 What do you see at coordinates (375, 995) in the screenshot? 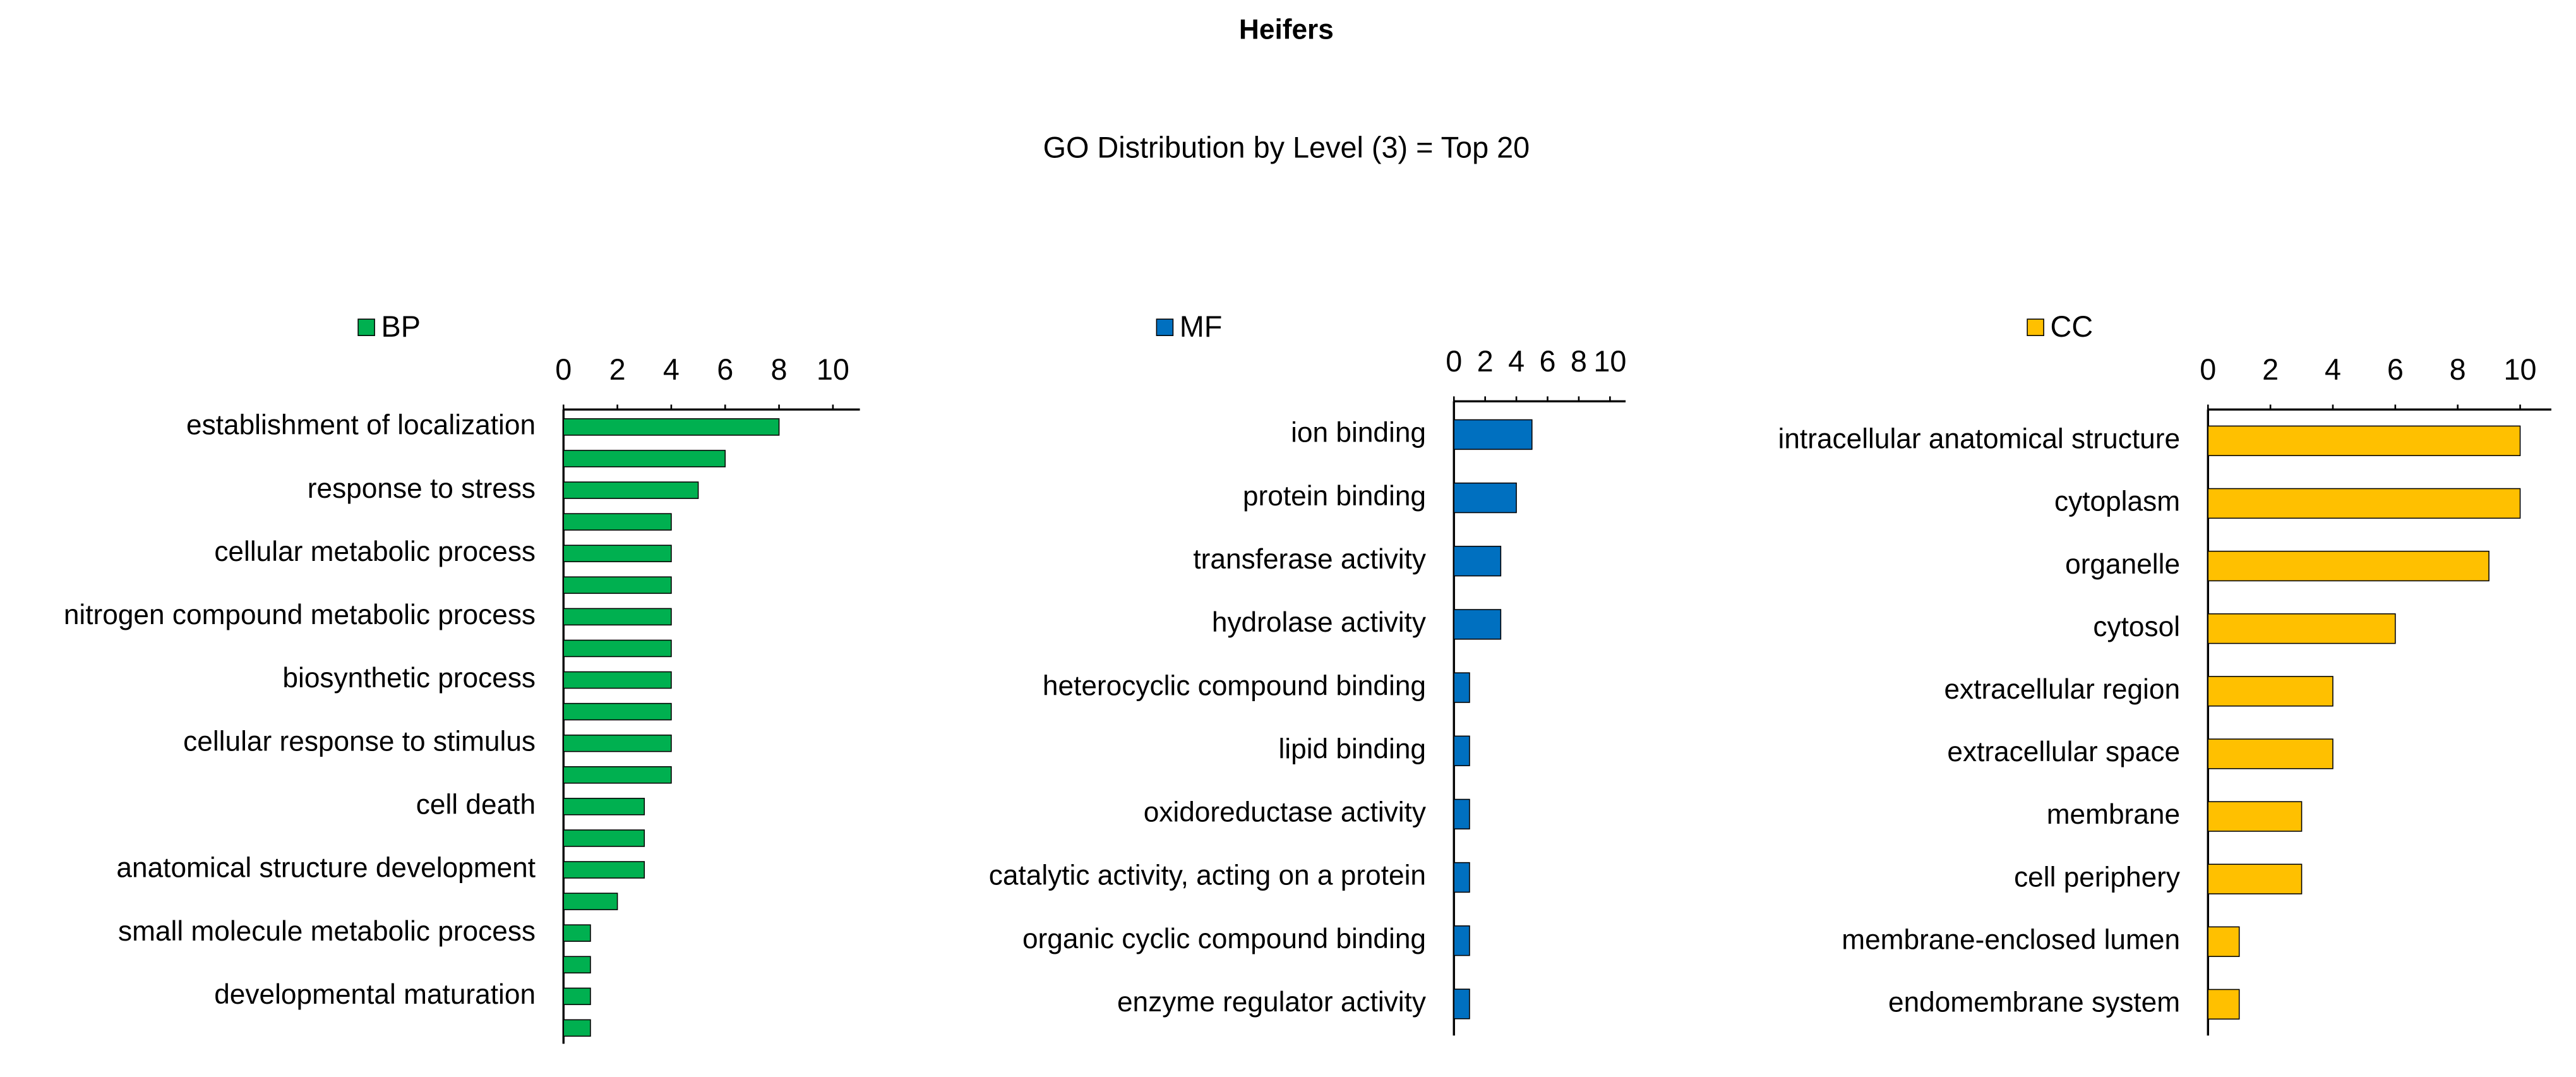
I see `y-tick-label: developmental maturation` at bounding box center [375, 995].